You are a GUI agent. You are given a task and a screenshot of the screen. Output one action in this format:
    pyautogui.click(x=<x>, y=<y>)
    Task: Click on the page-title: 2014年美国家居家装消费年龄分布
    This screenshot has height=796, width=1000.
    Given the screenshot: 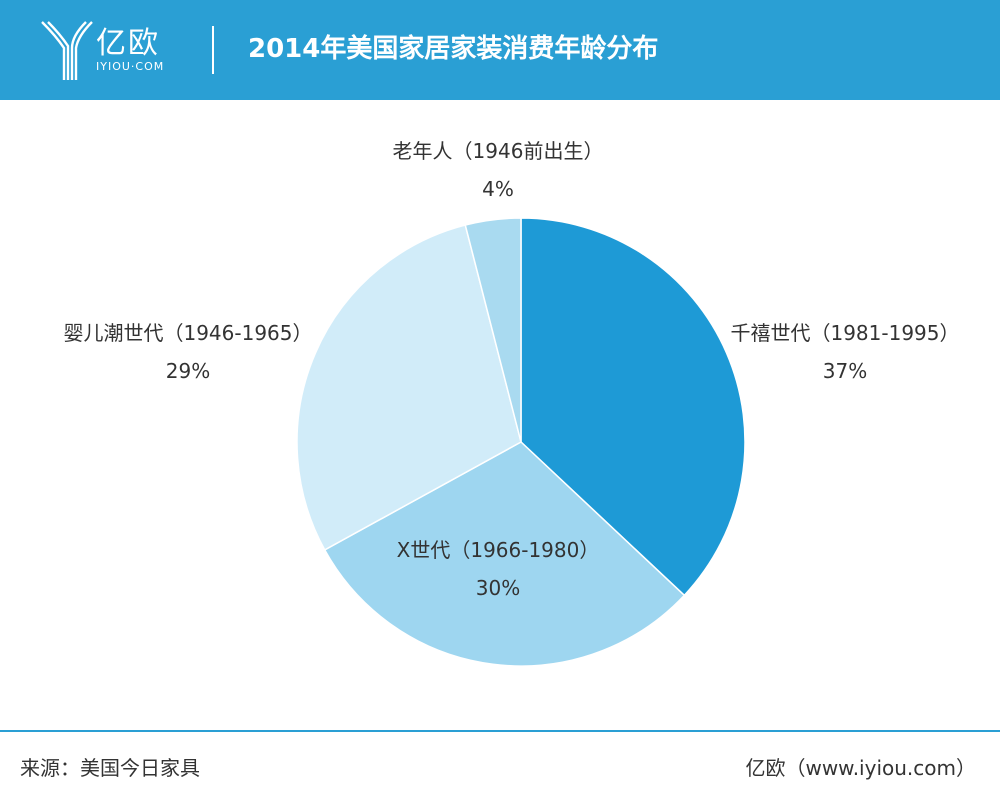 What is the action you would take?
    pyautogui.click(x=453, y=49)
    